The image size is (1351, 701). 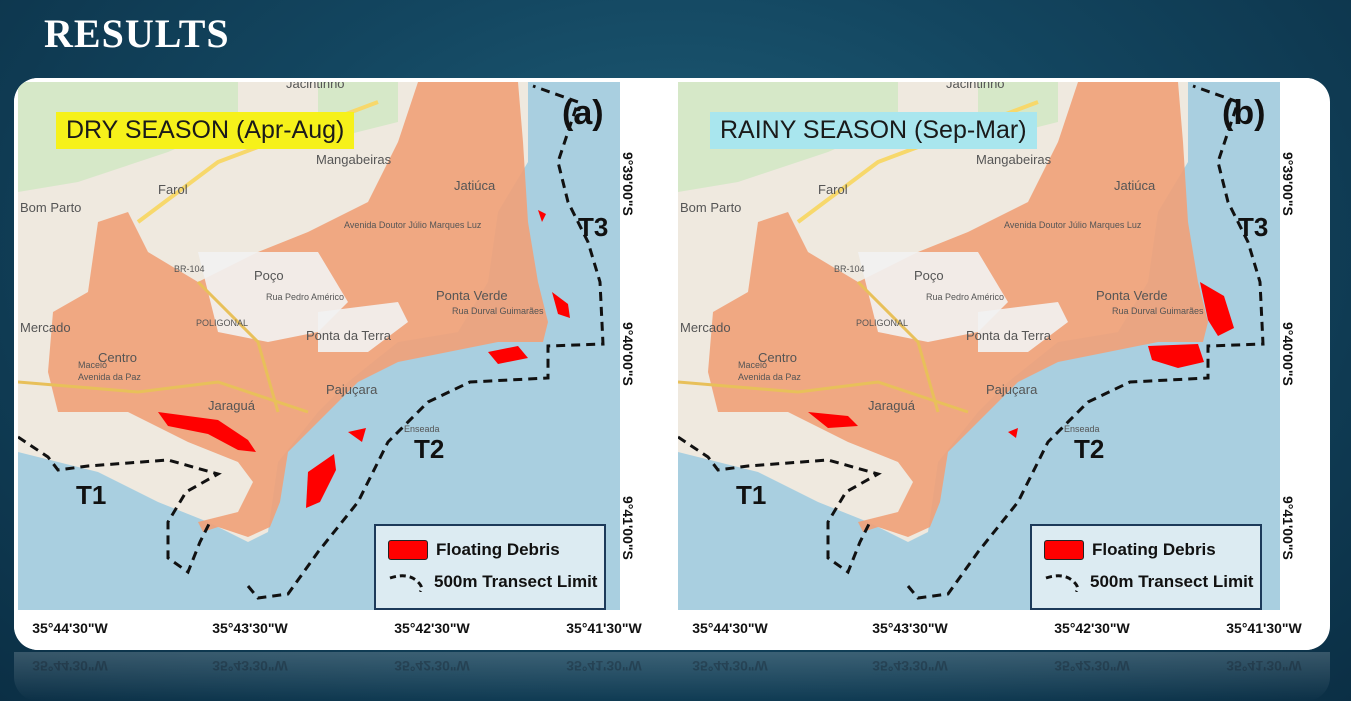 I want to click on slide-title: RESULTS, so click(x=137, y=33).